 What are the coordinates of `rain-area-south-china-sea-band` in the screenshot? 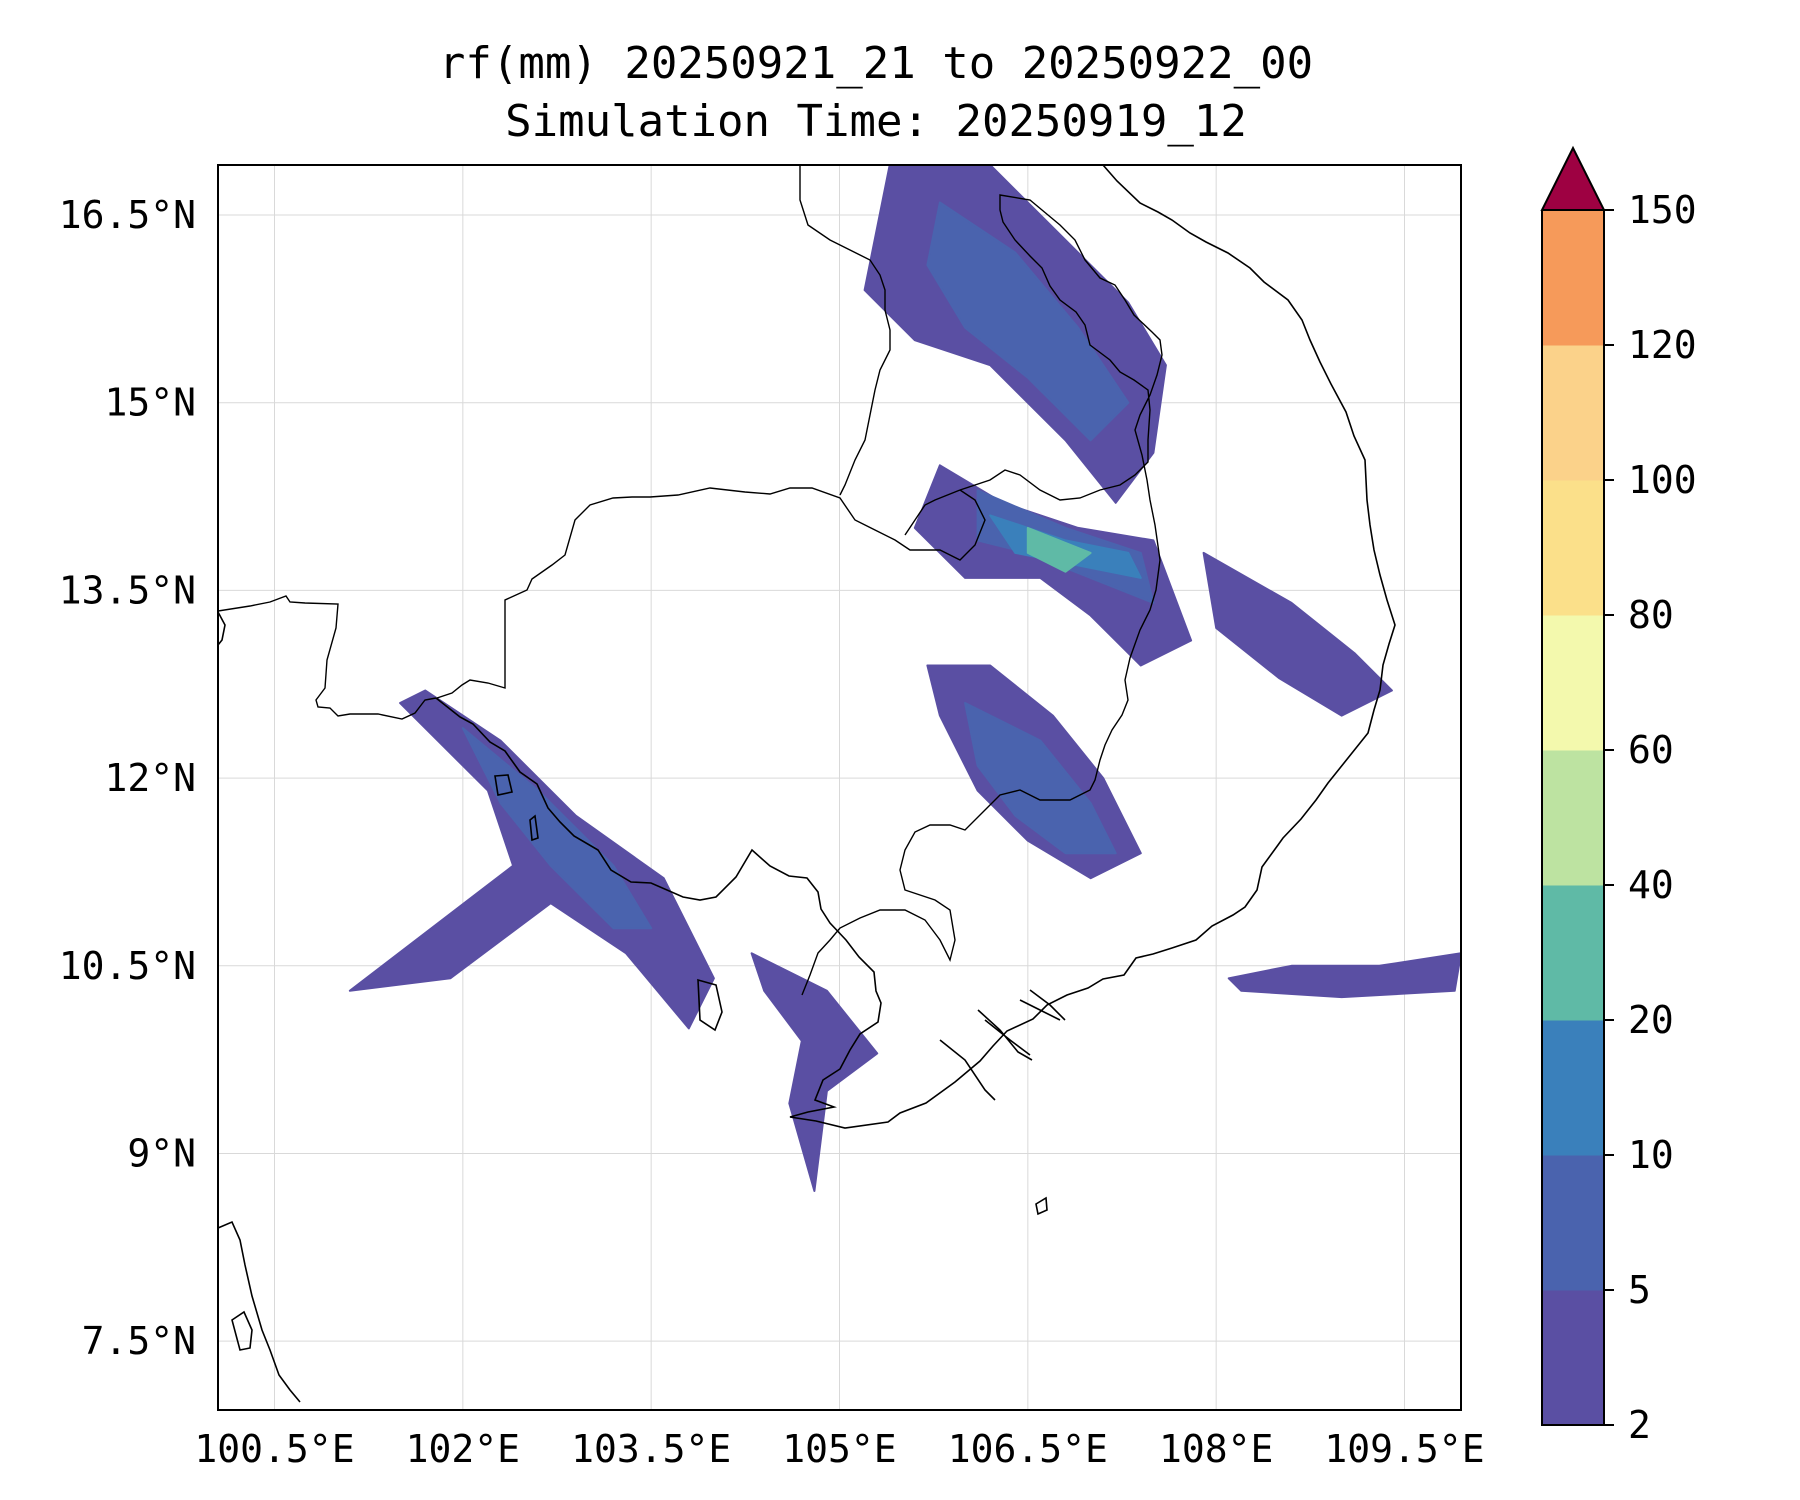 It's located at (1344, 975).